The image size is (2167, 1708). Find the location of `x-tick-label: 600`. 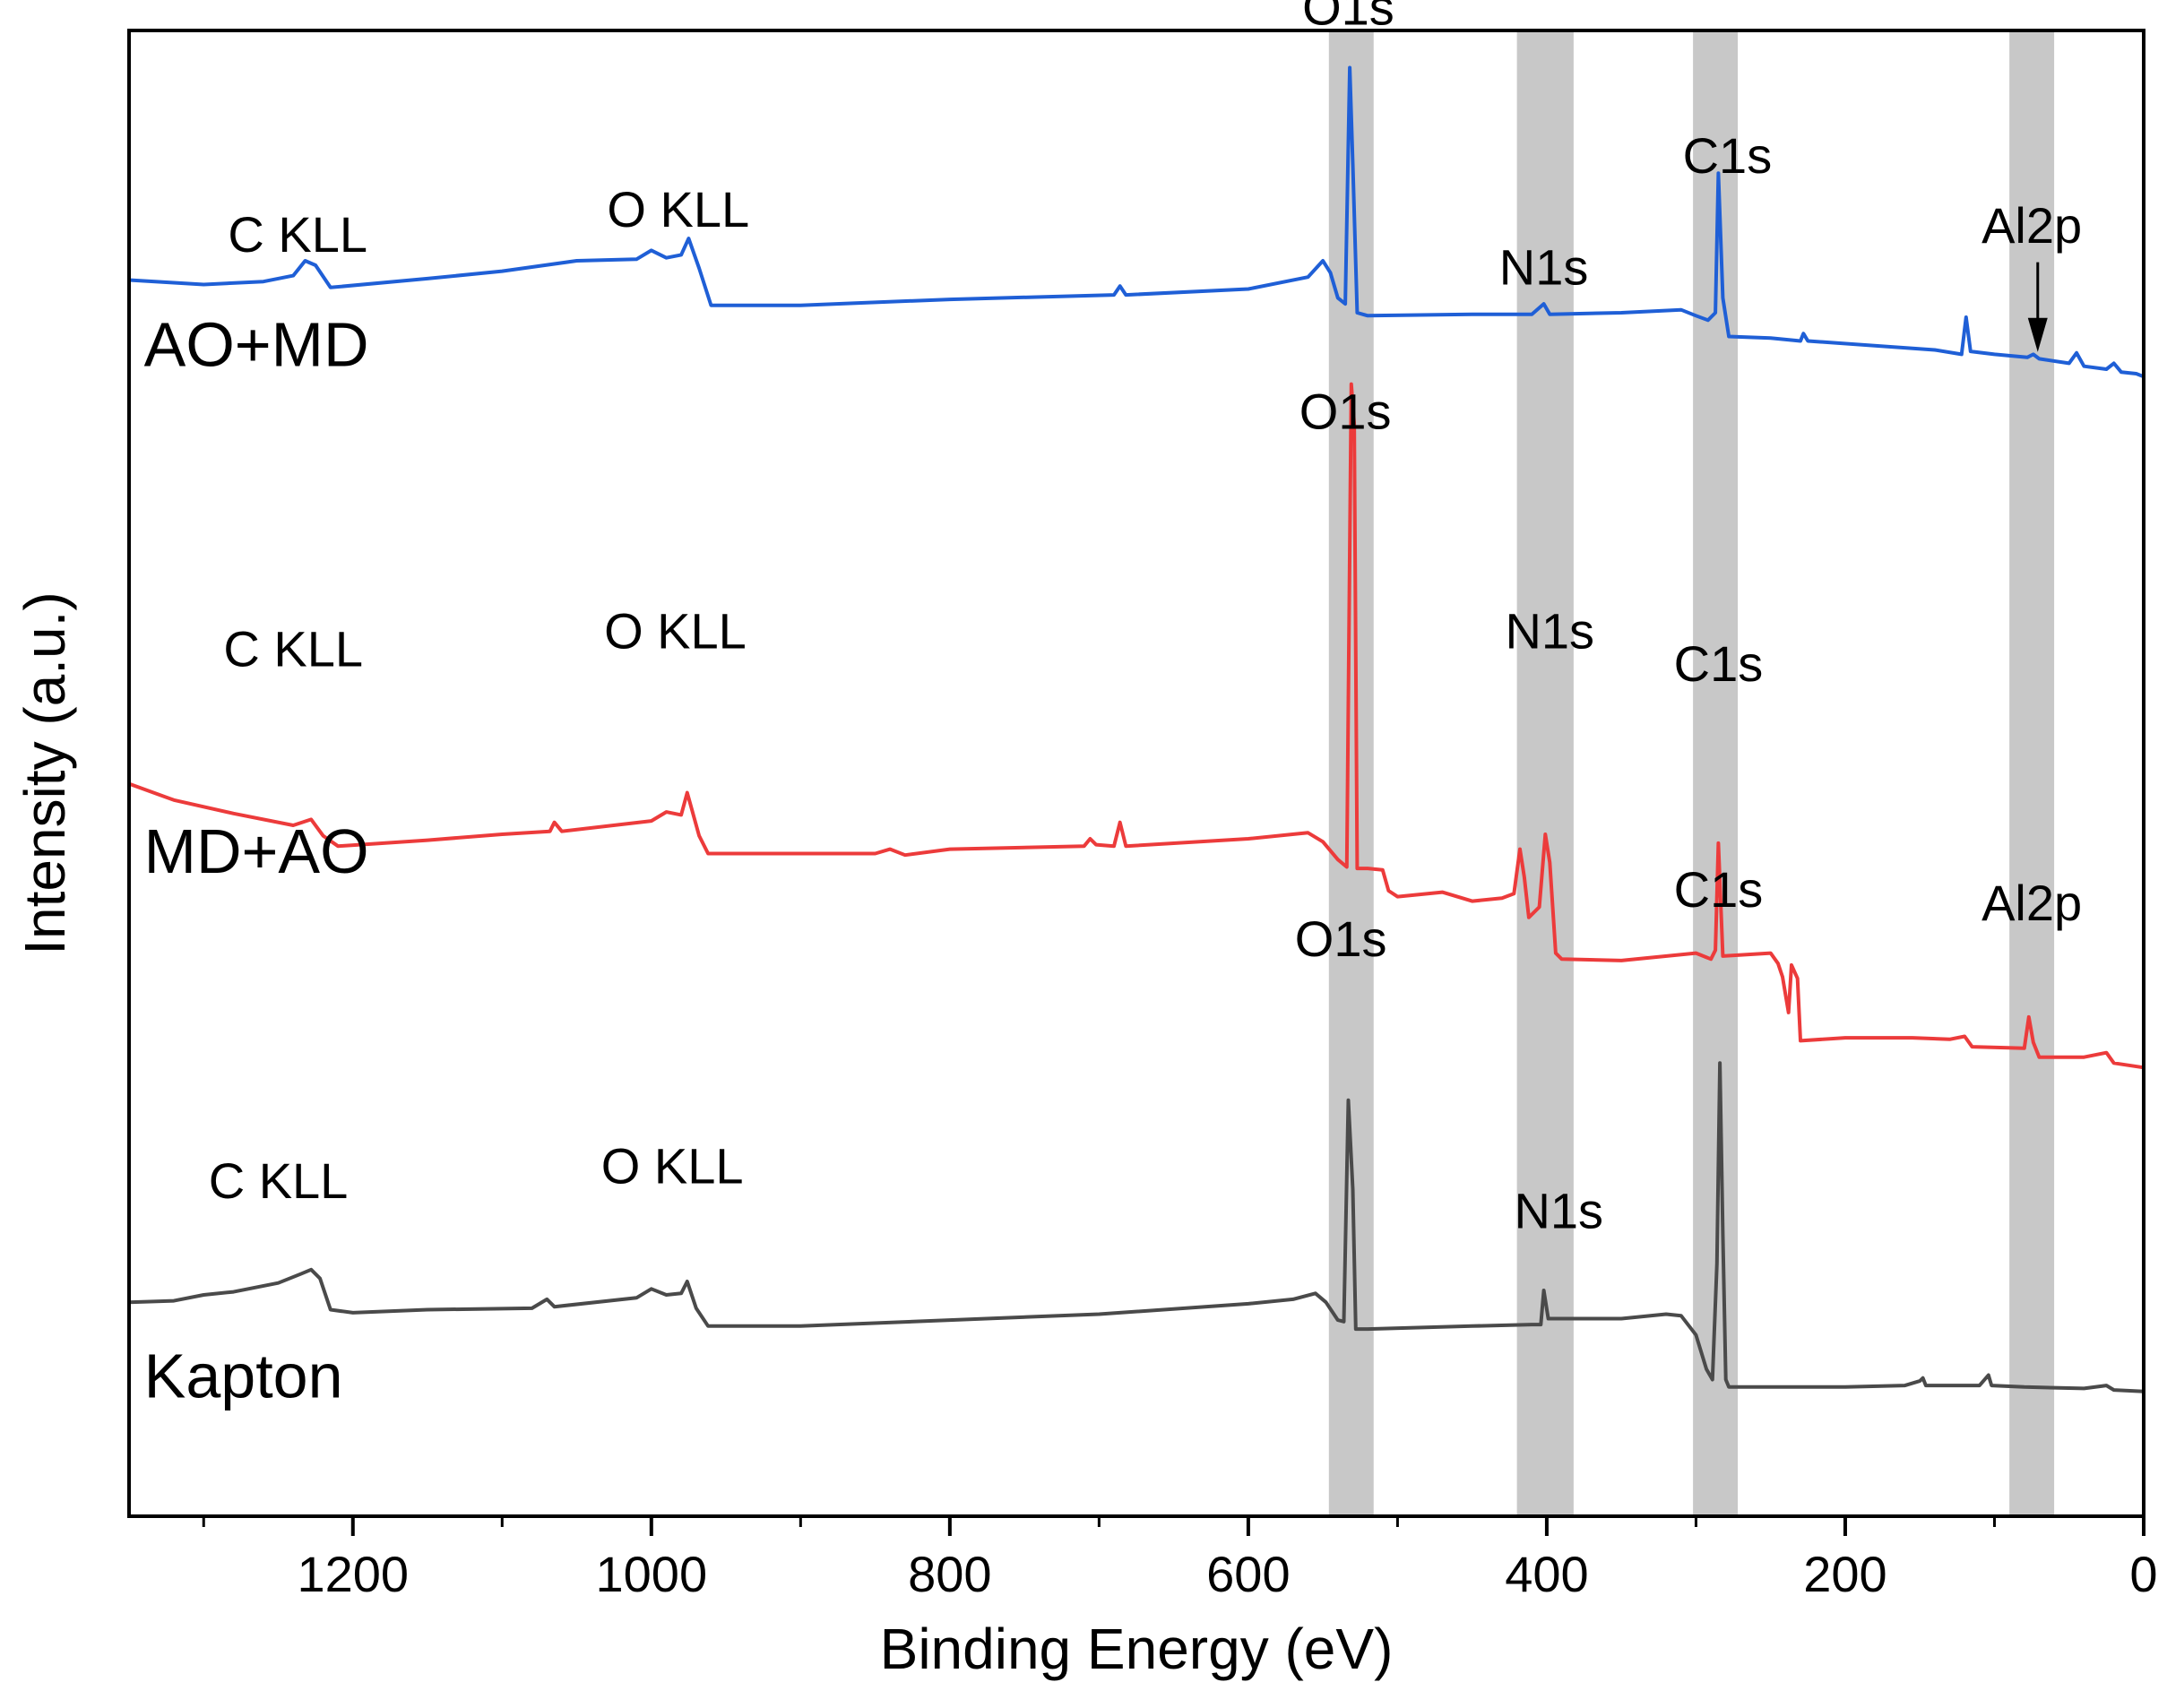

x-tick-label: 600 is located at coordinates (1248, 1574).